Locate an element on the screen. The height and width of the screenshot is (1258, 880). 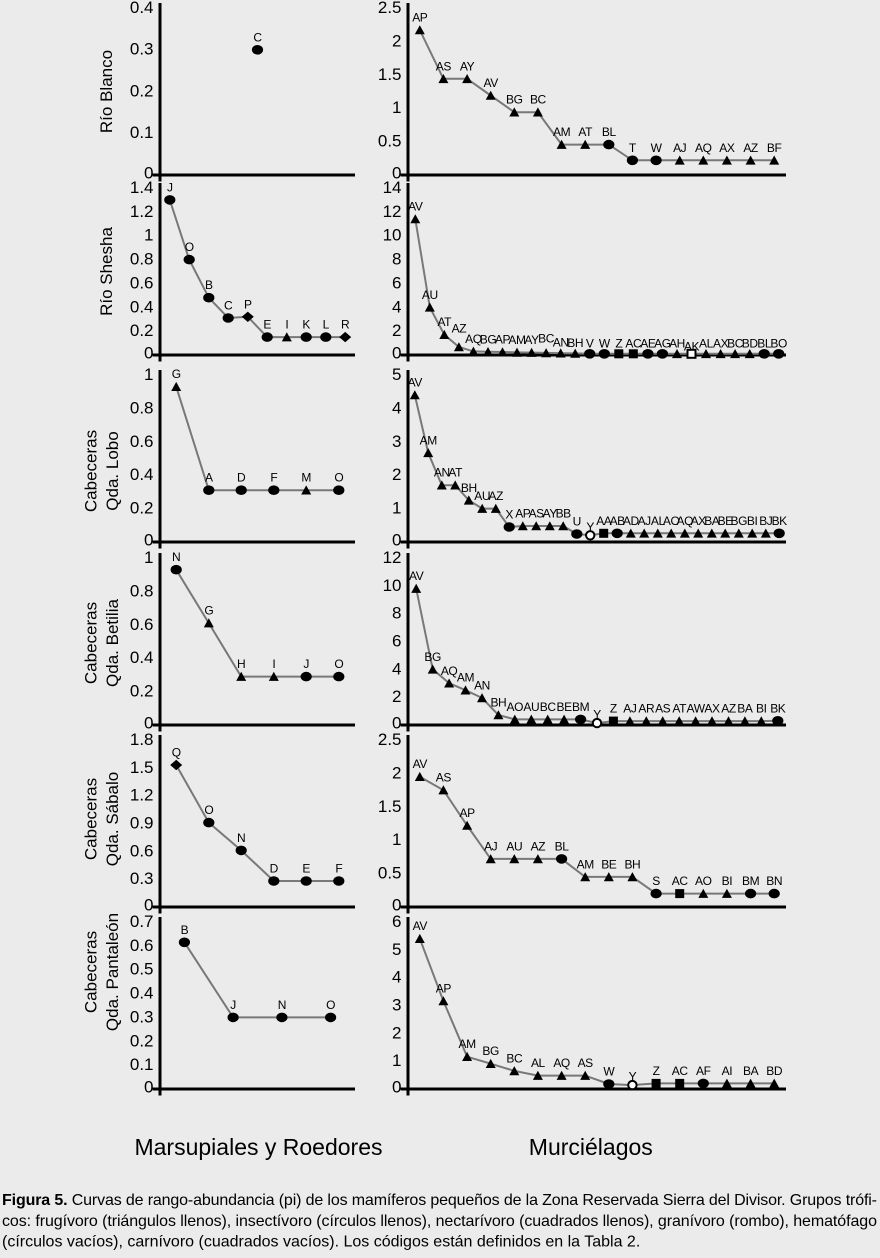
svg-text: M is located at coordinates (306, 478).